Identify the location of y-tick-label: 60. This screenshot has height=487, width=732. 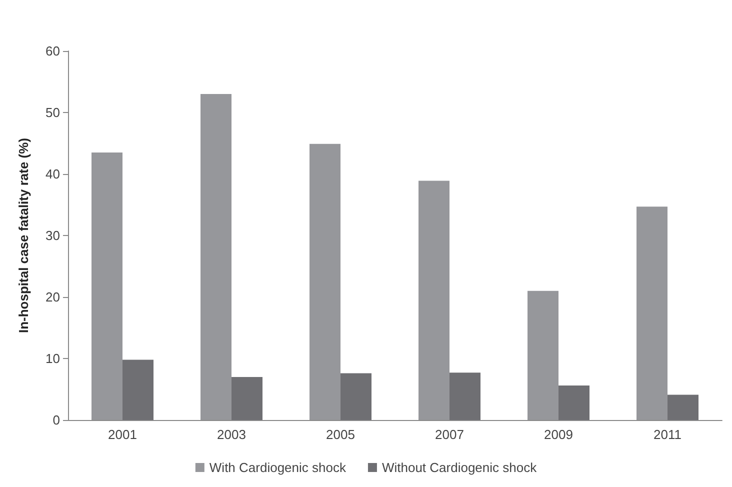
(53, 51).